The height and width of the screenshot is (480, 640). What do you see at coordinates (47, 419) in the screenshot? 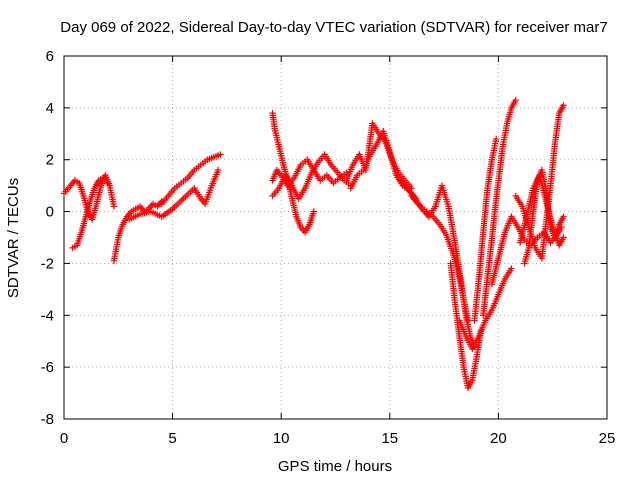
I see `y-tick-label: -8` at bounding box center [47, 419].